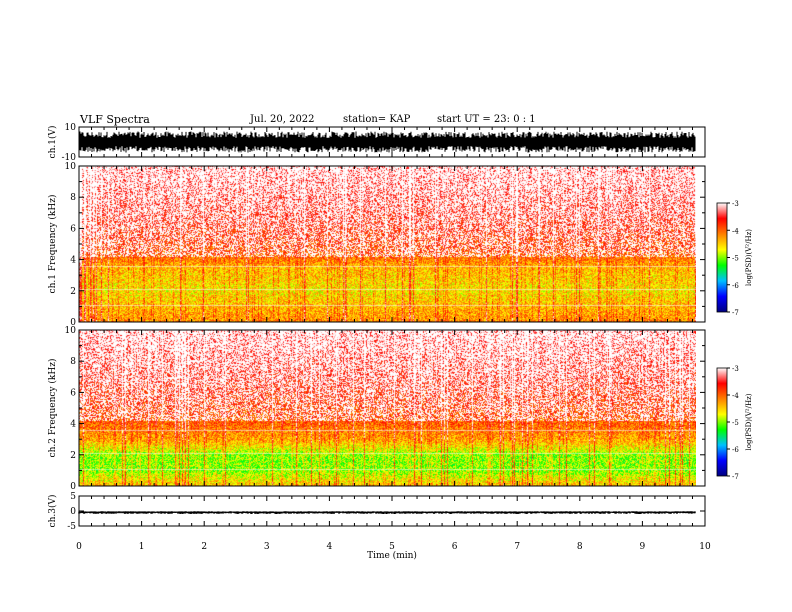 This screenshot has width=792, height=612. Describe the element at coordinates (330, 547) in the screenshot. I see `x-tick-label: 4` at that location.